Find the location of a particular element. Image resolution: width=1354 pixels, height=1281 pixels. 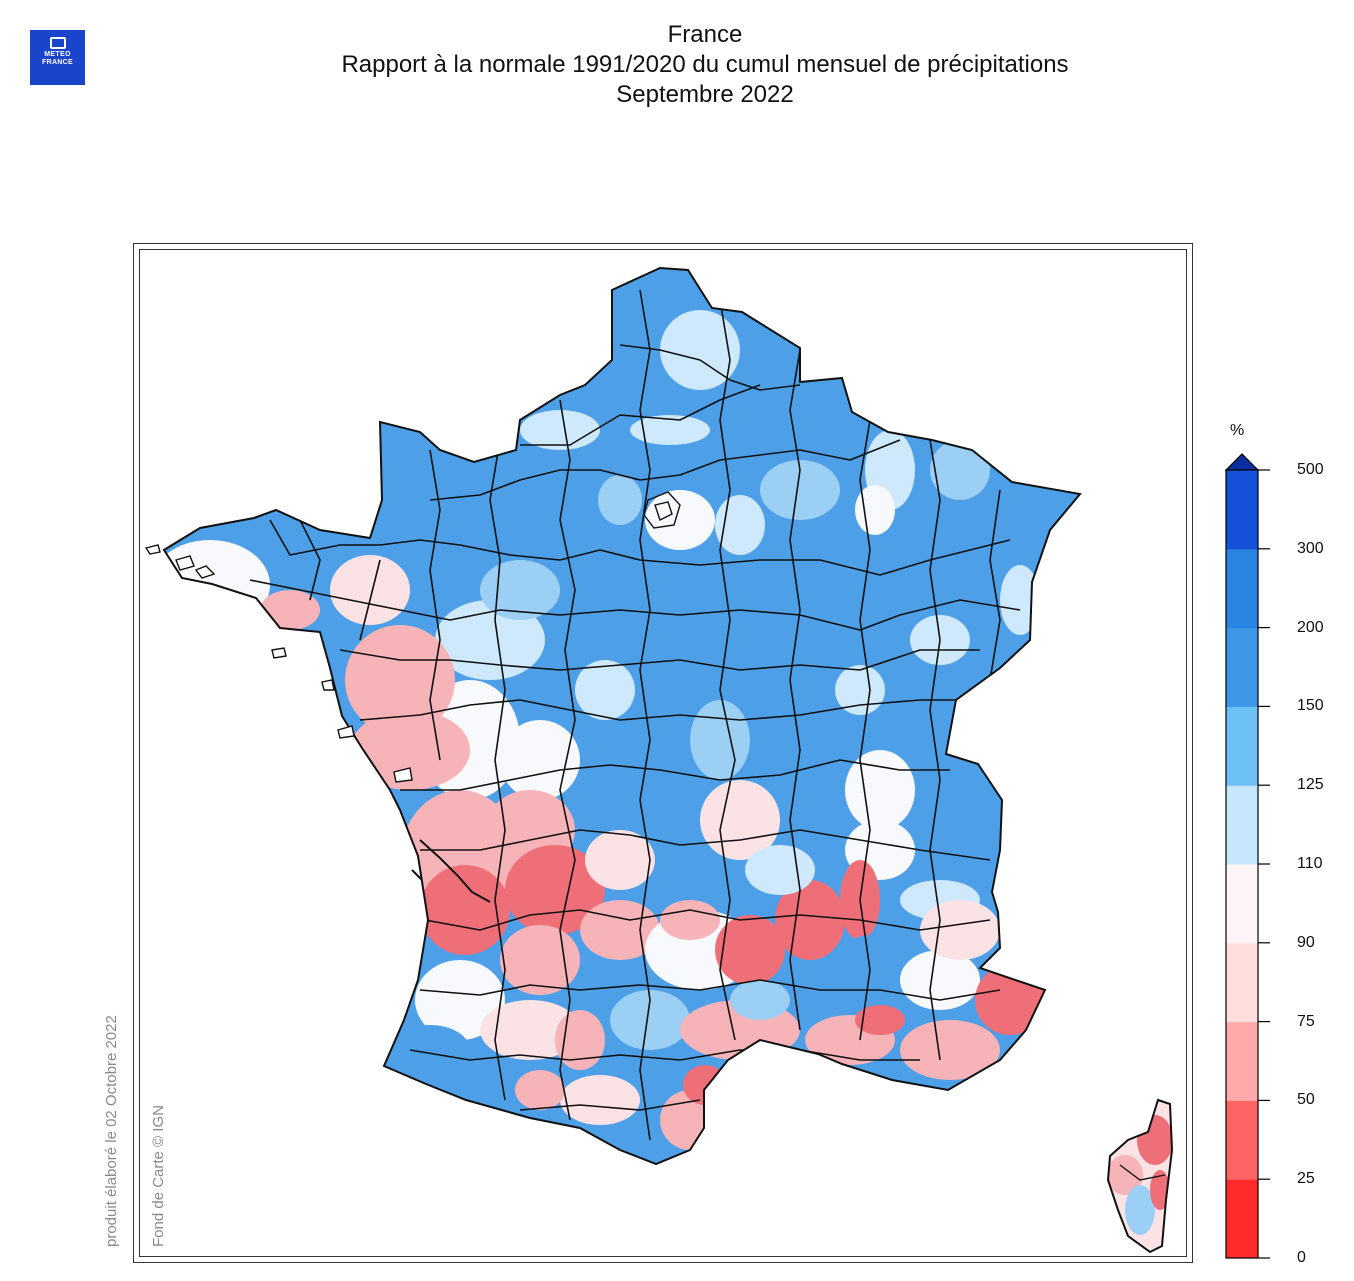

legend is located at coordinates (1247, 856).